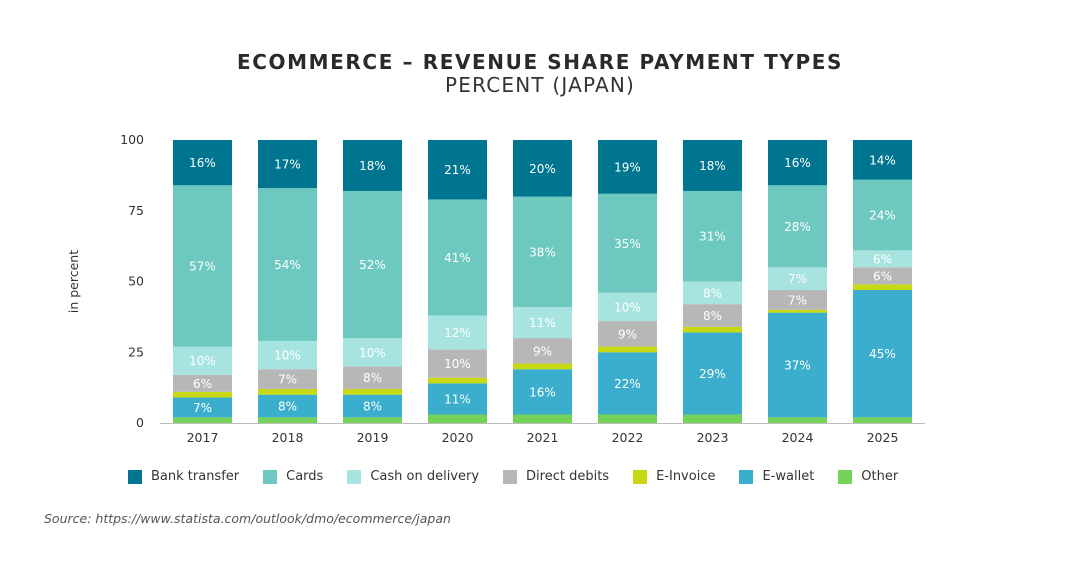 This screenshot has height=565, width=1080. I want to click on bar-segment-cards-2022, so click(627, 243).